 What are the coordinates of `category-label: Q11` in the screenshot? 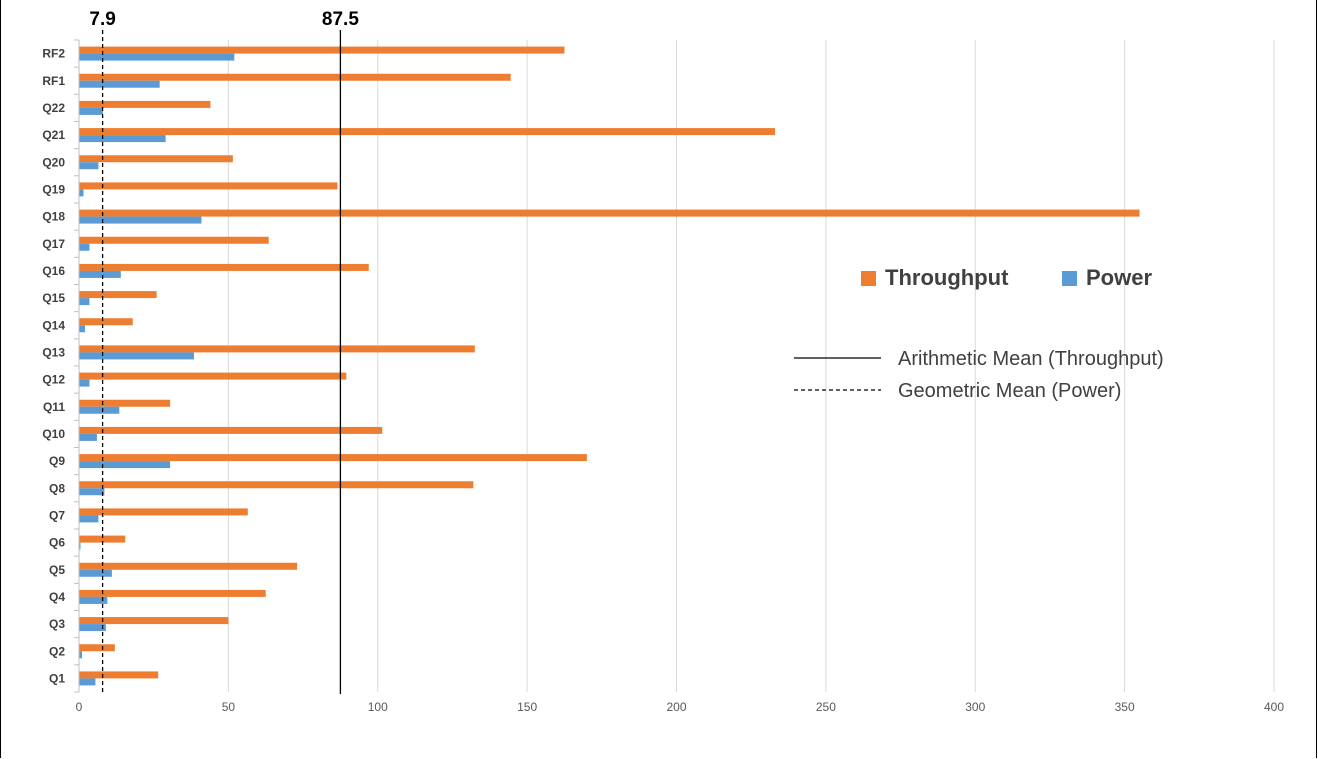 It's located at (54, 407).